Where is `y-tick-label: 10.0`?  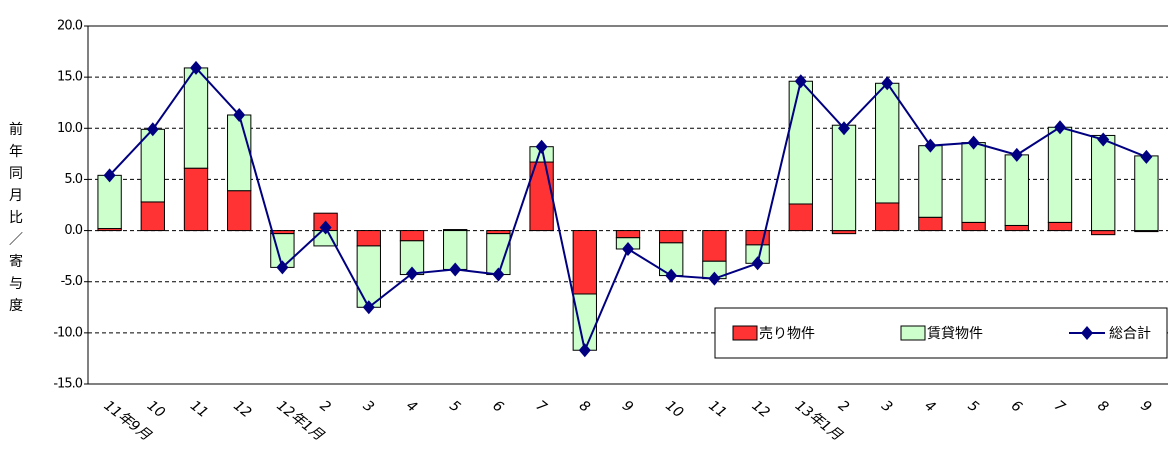
y-tick-label: 10.0 is located at coordinates (70, 128).